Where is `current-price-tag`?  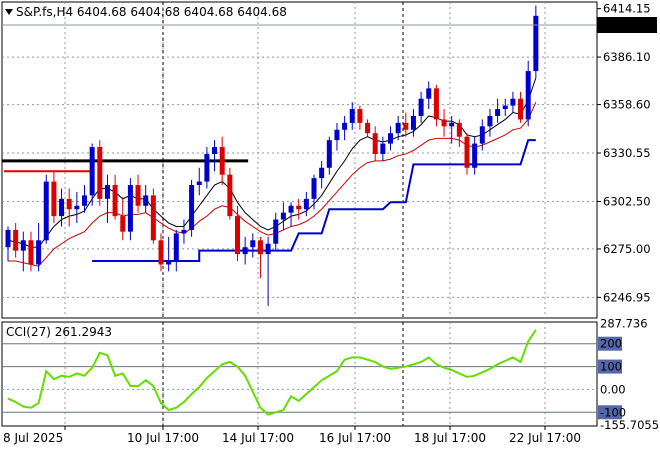
current-price-tag is located at coordinates (627, 25).